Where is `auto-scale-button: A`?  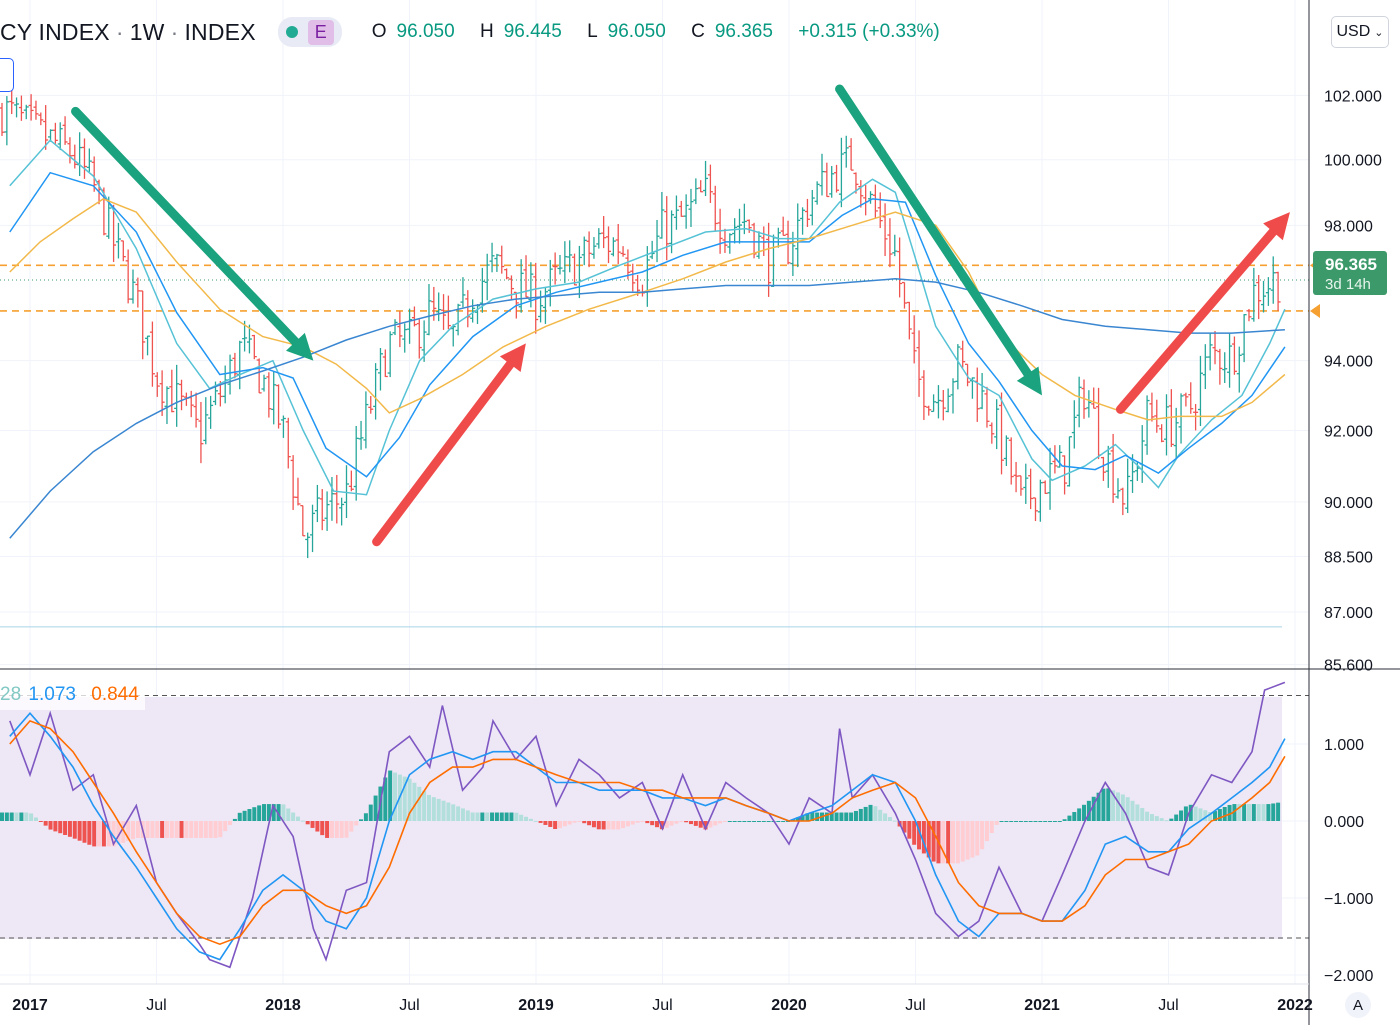 auto-scale-button: A is located at coordinates (1358, 1005).